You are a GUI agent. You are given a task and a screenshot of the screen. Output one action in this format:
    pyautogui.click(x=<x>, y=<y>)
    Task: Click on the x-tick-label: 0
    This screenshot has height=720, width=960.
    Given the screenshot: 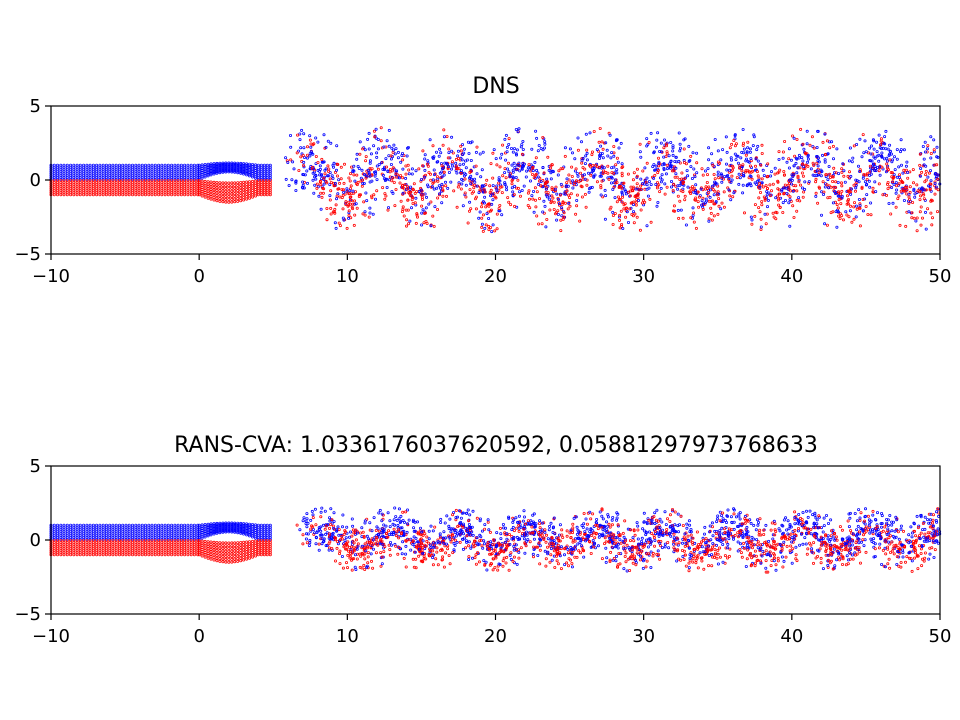 What is the action you would take?
    pyautogui.click(x=198, y=276)
    